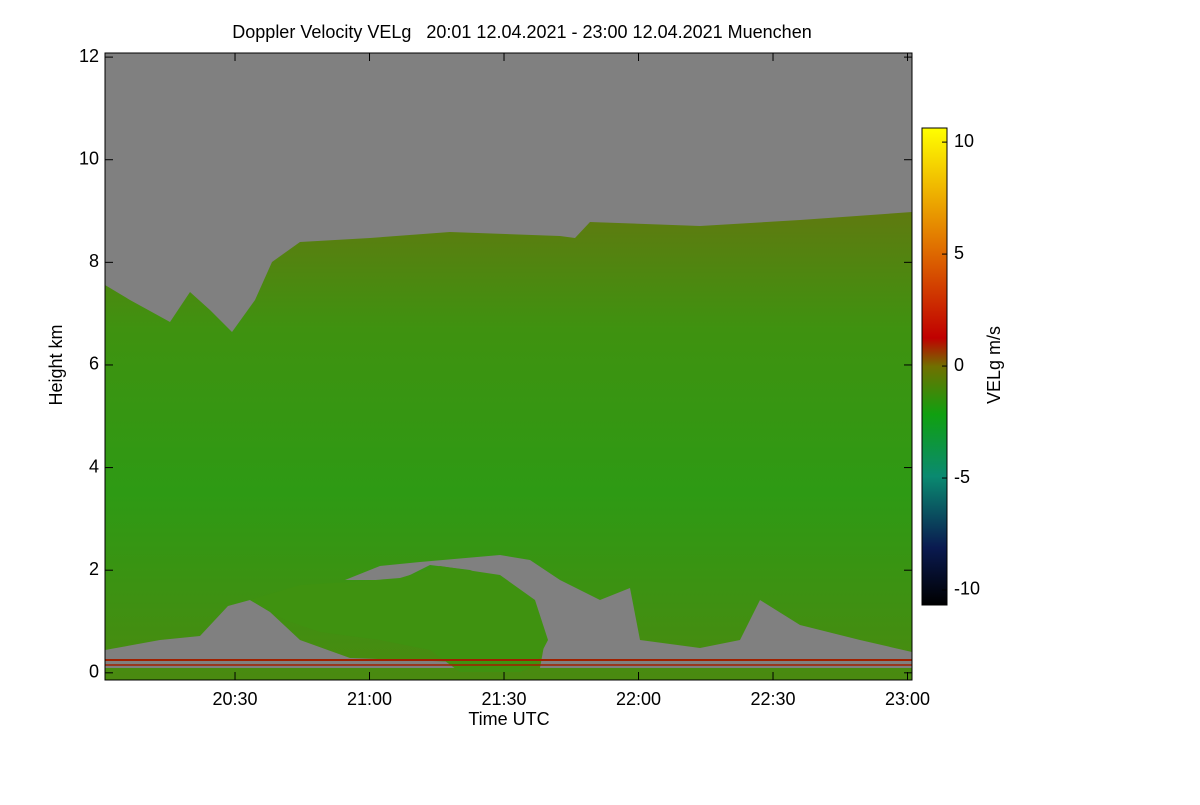 This screenshot has height=805, width=1200. Describe the element at coordinates (772, 699) in the screenshot. I see `x-tick-label: 22:30` at that location.